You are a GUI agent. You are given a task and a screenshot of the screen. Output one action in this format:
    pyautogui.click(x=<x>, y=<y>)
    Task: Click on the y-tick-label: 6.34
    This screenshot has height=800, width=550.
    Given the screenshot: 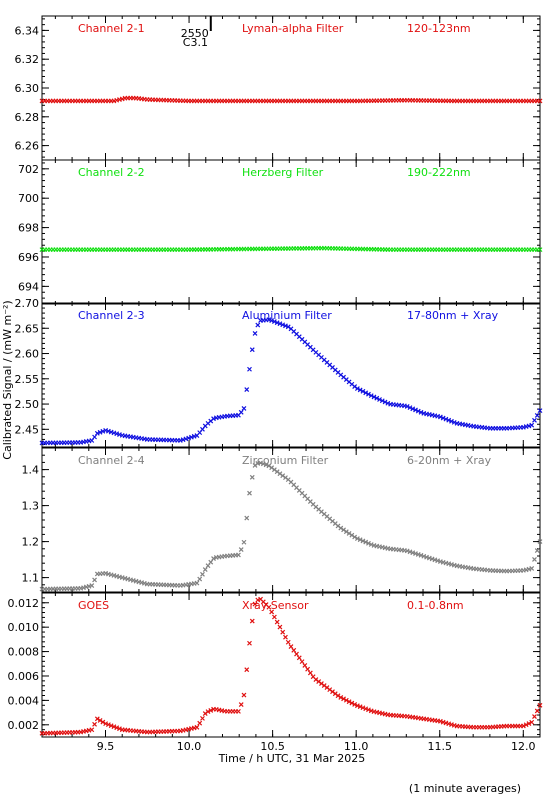 What is the action you would take?
    pyautogui.click(x=27, y=30)
    